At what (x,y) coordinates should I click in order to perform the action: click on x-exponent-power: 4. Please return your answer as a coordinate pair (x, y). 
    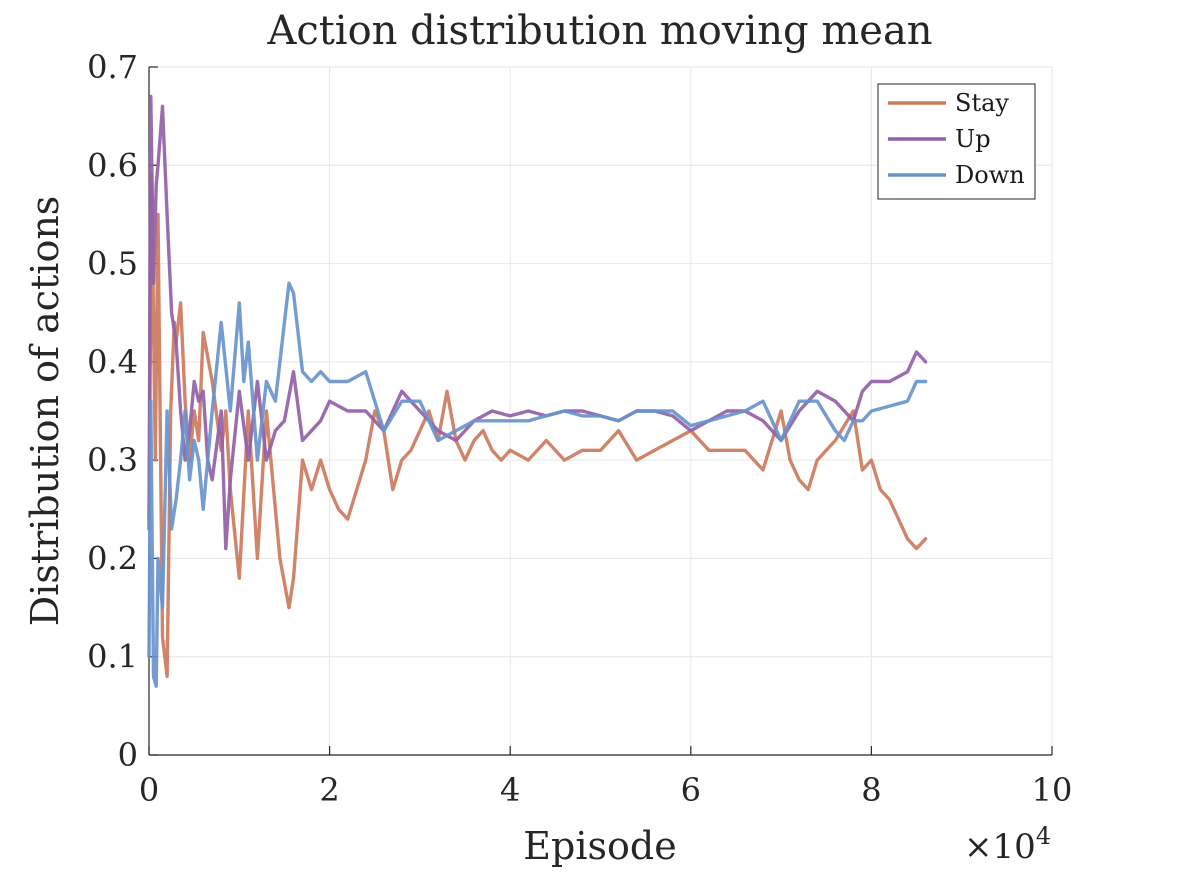
    Looking at the image, I should click on (1043, 836).